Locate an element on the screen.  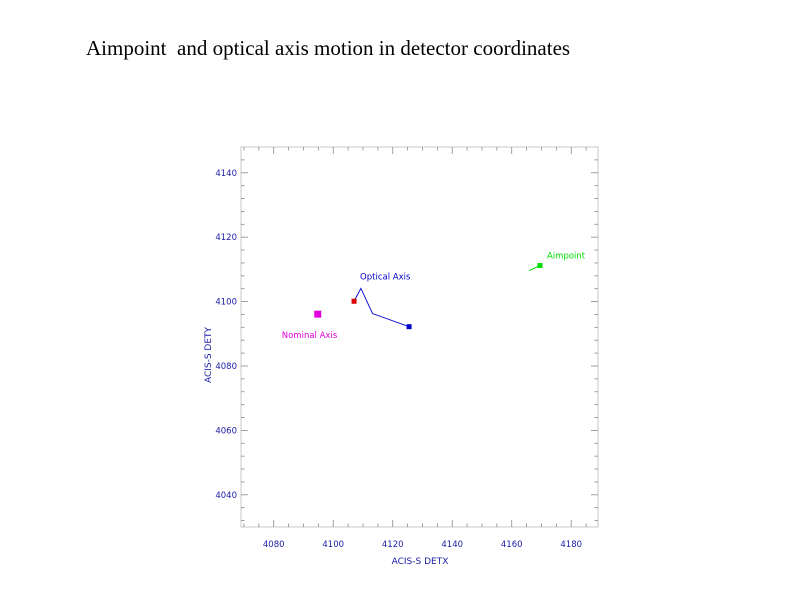
aimpoint-marker is located at coordinates (540, 266).